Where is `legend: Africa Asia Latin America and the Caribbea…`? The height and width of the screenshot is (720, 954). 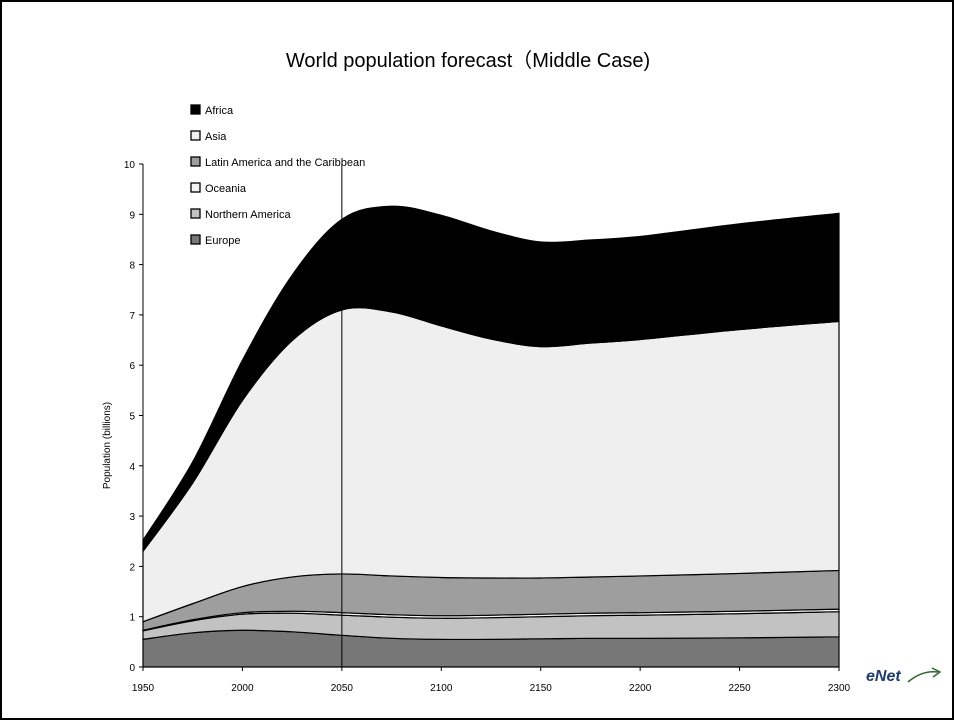 legend: Africa Asia Latin America and the Caribbea… is located at coordinates (277, 175).